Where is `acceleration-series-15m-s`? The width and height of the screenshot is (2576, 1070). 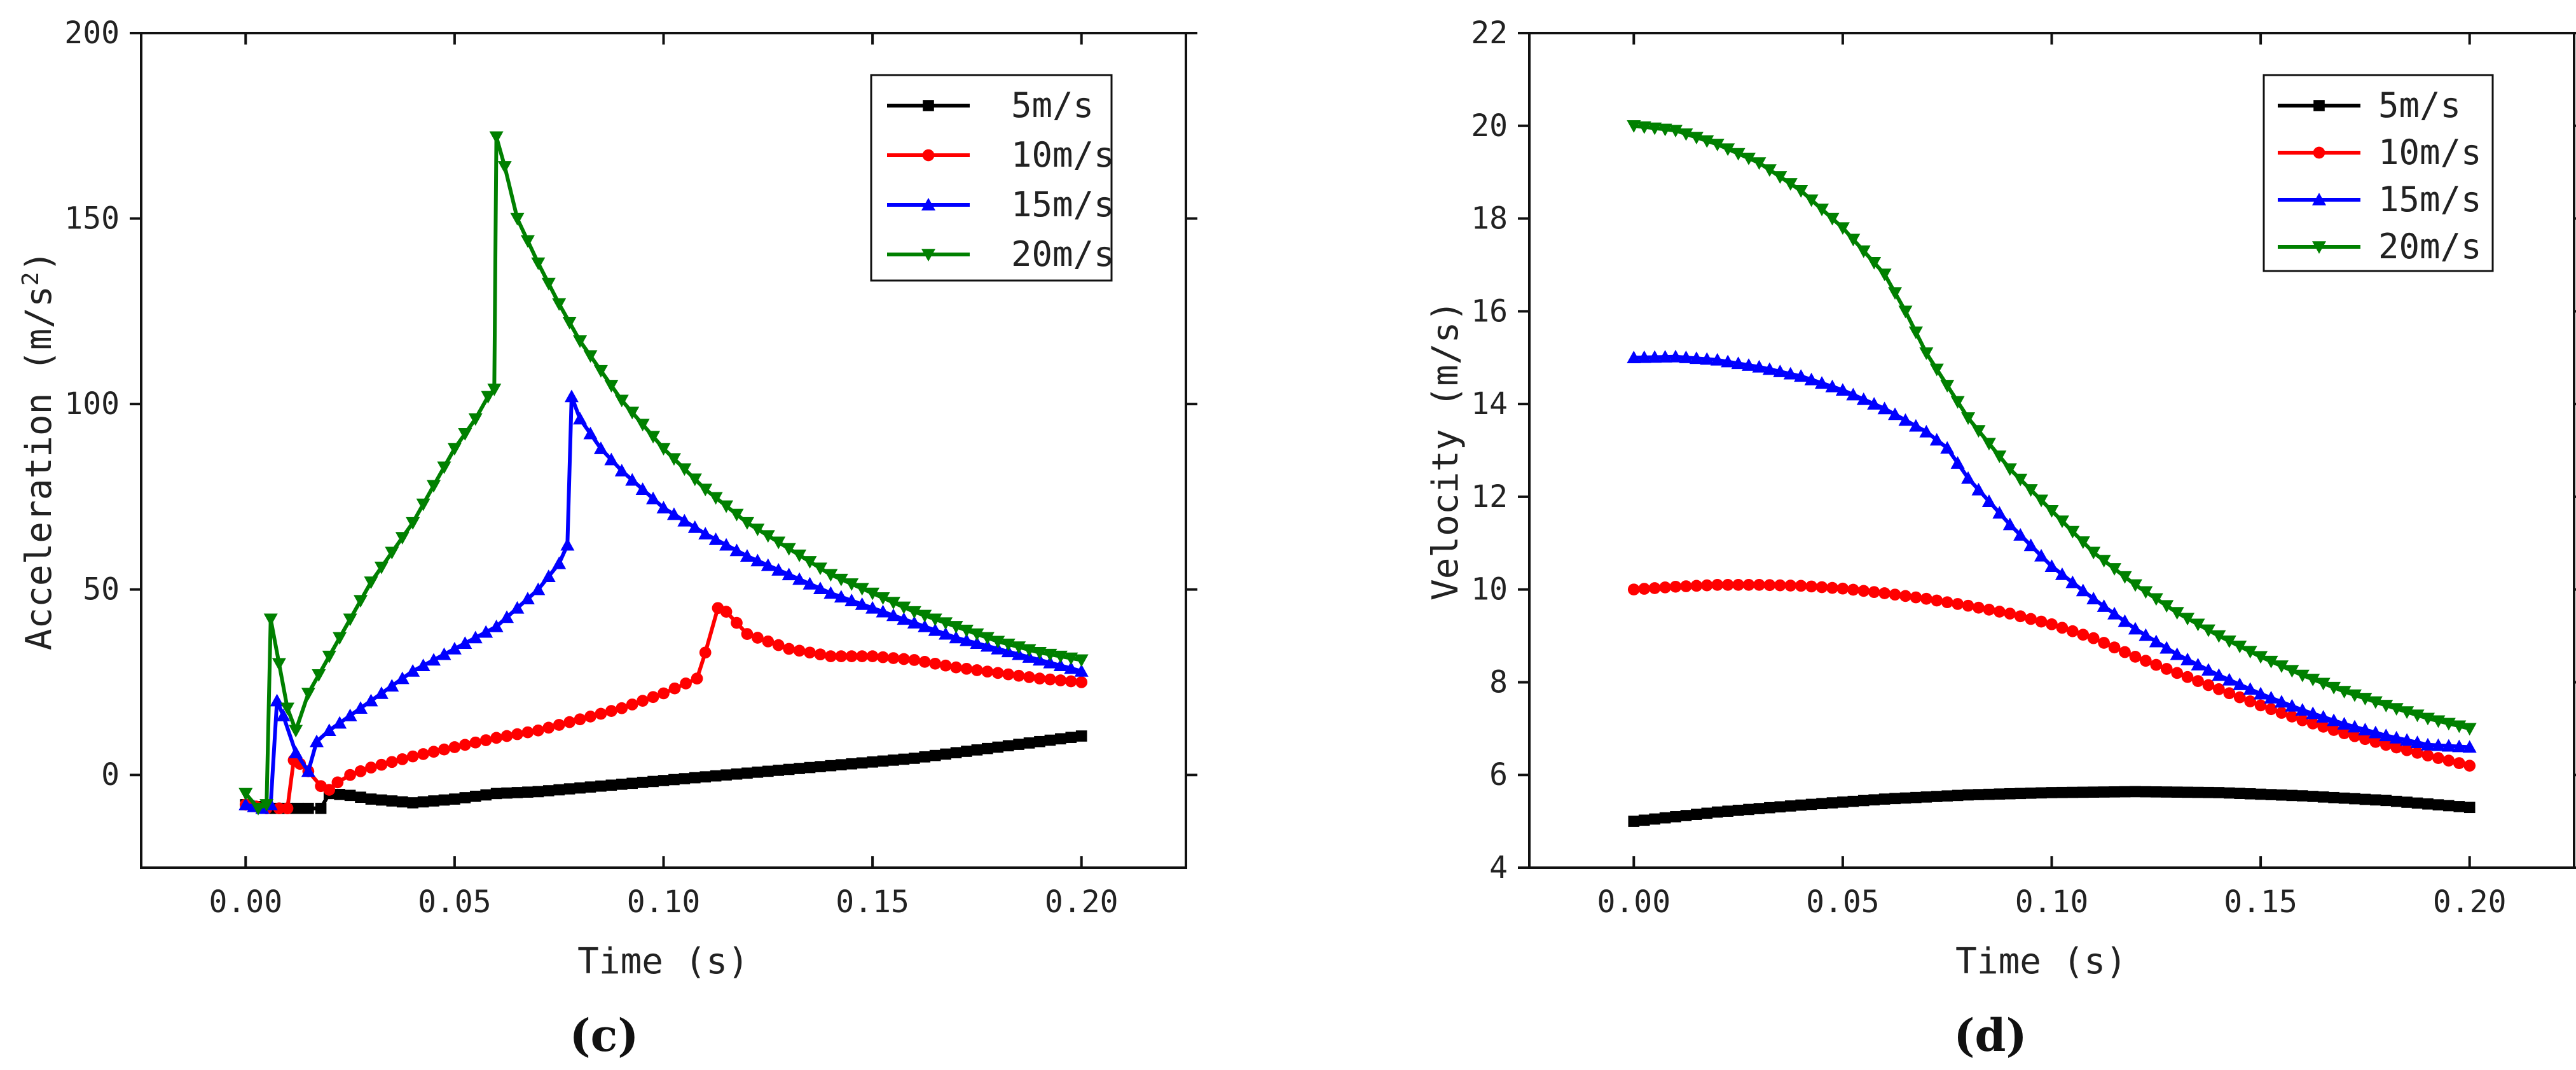
acceleration-series-15m-s is located at coordinates (663, 601).